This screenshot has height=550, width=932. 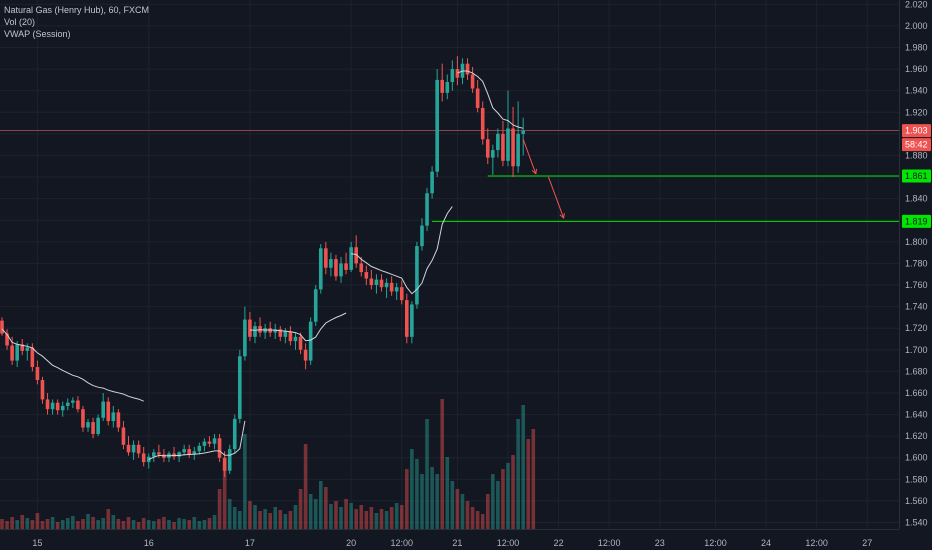 I want to click on symbol-title: Natural Gas (Henry Hub), 60, FXCM, so click(x=77, y=10).